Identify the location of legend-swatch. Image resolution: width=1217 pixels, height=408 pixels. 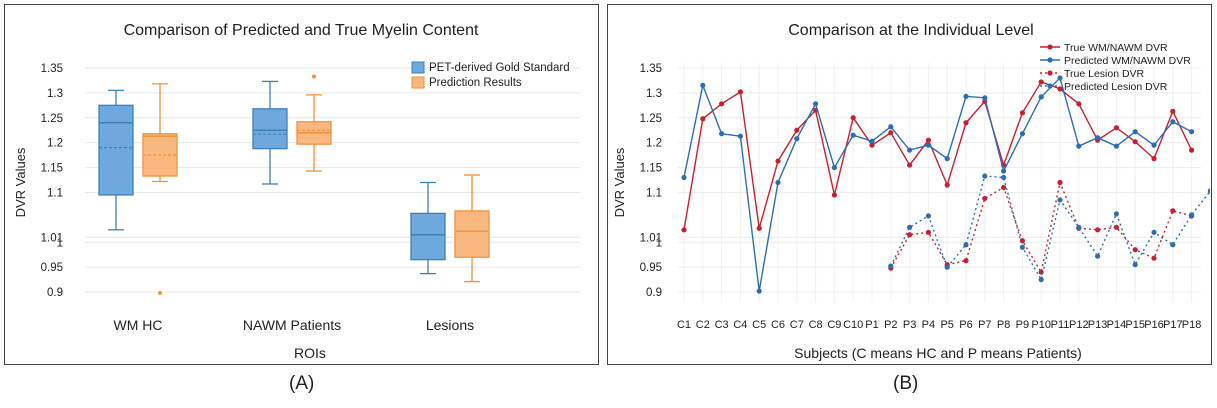
(418, 67).